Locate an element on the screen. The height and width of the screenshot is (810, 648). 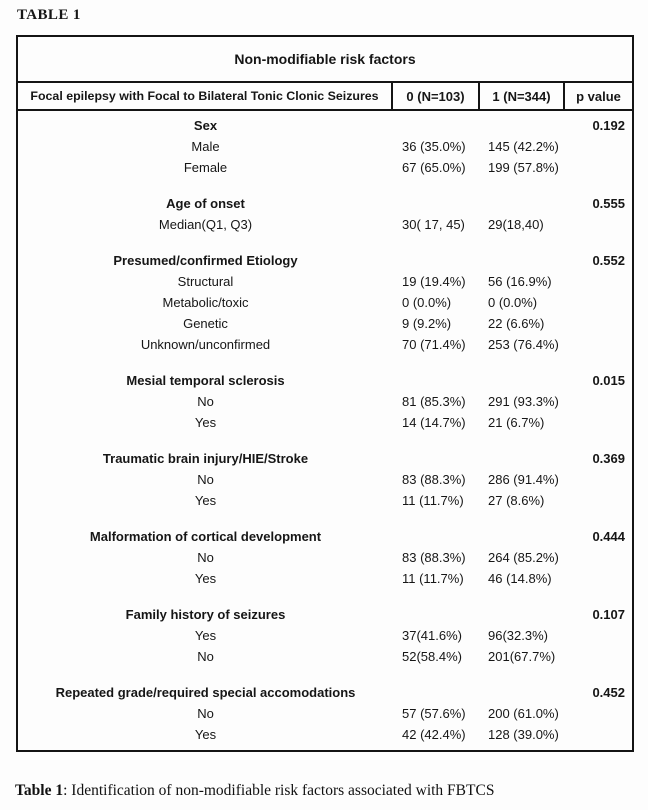
value-col0: 19 (19.4%) is located at coordinates (434, 281).